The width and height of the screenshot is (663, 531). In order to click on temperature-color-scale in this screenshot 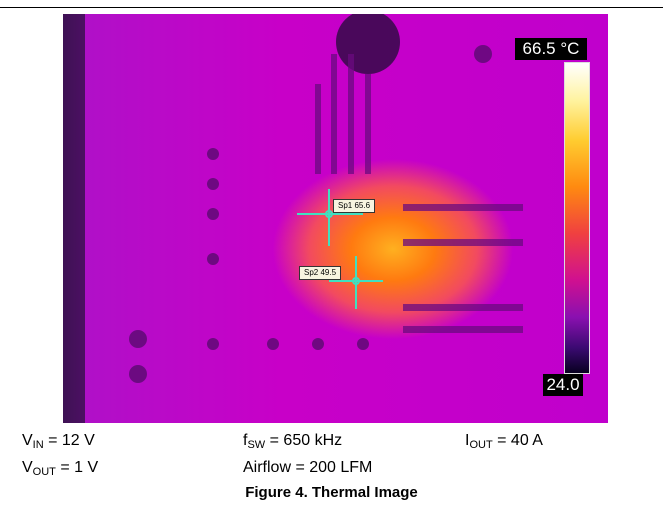, I will do `click(577, 218)`.